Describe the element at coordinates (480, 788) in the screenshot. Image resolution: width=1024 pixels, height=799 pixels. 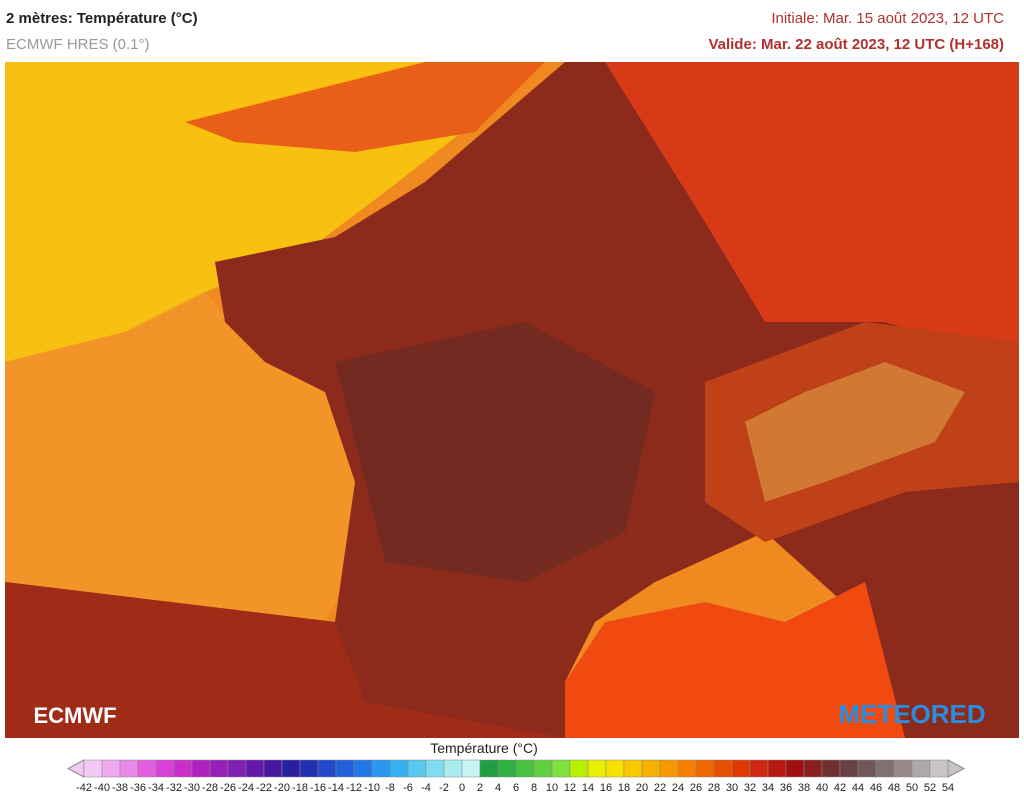
I see `legend-tick-label: 2` at that location.